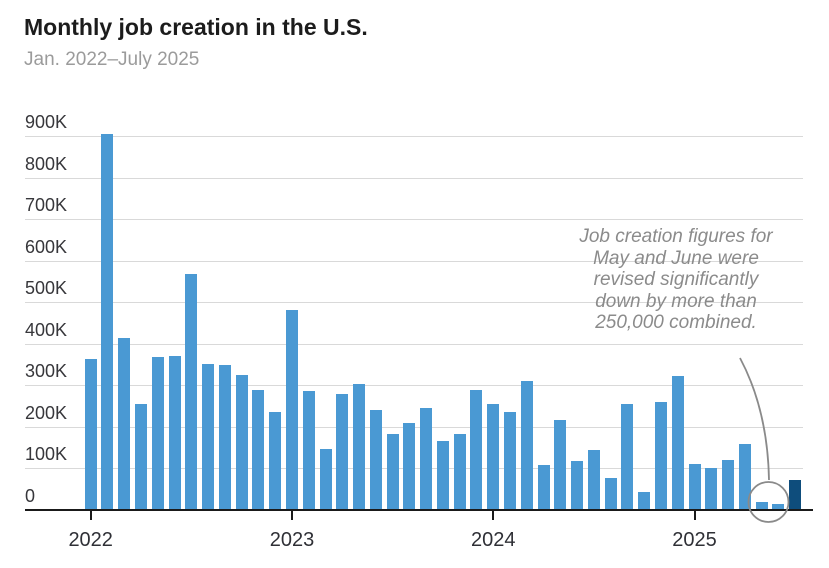  What do you see at coordinates (493, 515) in the screenshot?
I see `x-axis-tick-2024` at bounding box center [493, 515].